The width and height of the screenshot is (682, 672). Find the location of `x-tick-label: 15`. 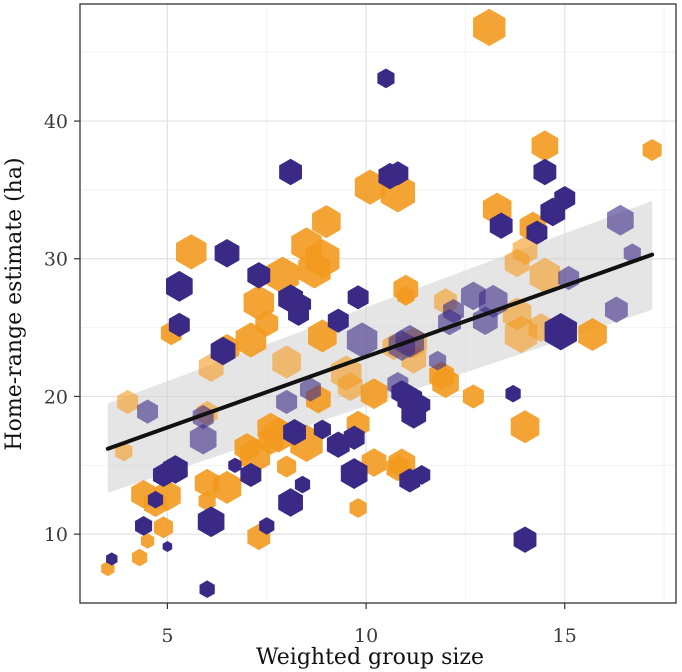

x-tick-label: 15 is located at coordinates (565, 636).